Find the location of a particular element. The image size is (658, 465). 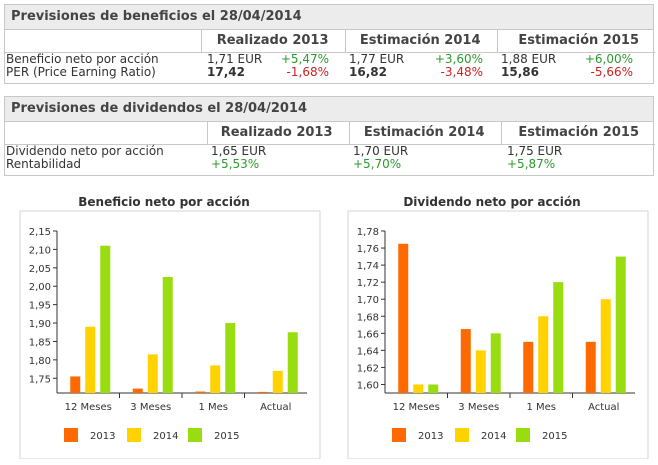

y-tick-label: 2,00 is located at coordinates (40, 287).